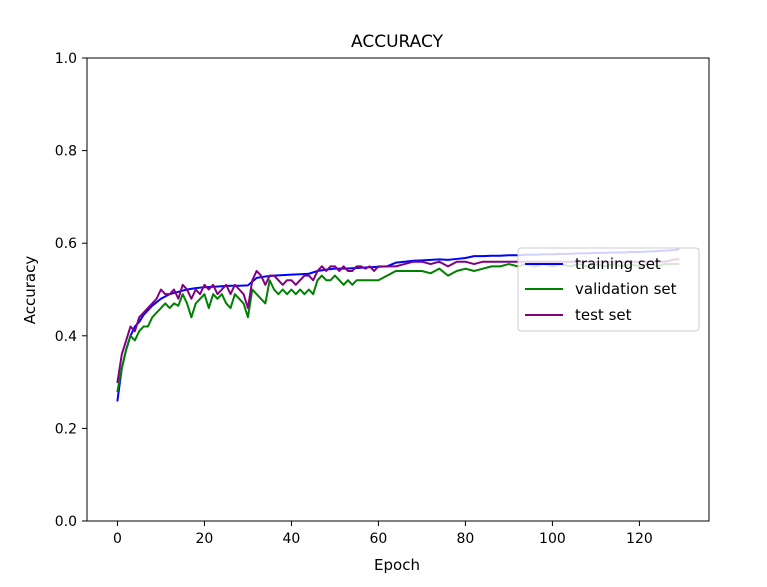 This screenshot has height=587, width=767. What do you see at coordinates (379, 539) in the screenshot?
I see `x-tick-label: 60` at bounding box center [379, 539].